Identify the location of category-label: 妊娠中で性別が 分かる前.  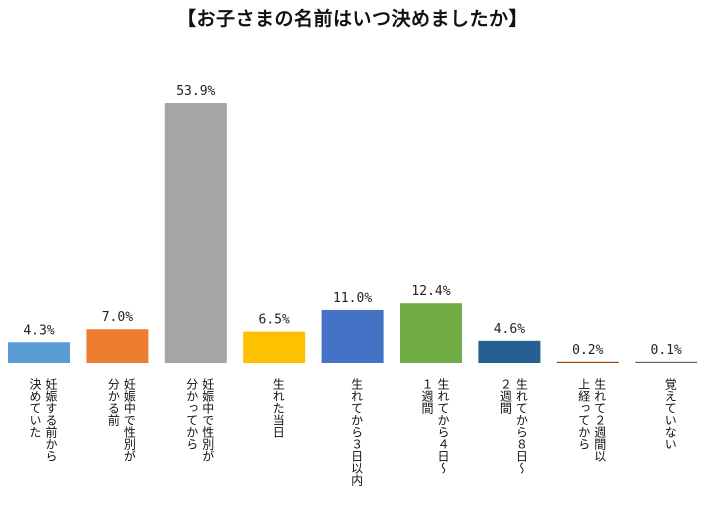
(121, 420).